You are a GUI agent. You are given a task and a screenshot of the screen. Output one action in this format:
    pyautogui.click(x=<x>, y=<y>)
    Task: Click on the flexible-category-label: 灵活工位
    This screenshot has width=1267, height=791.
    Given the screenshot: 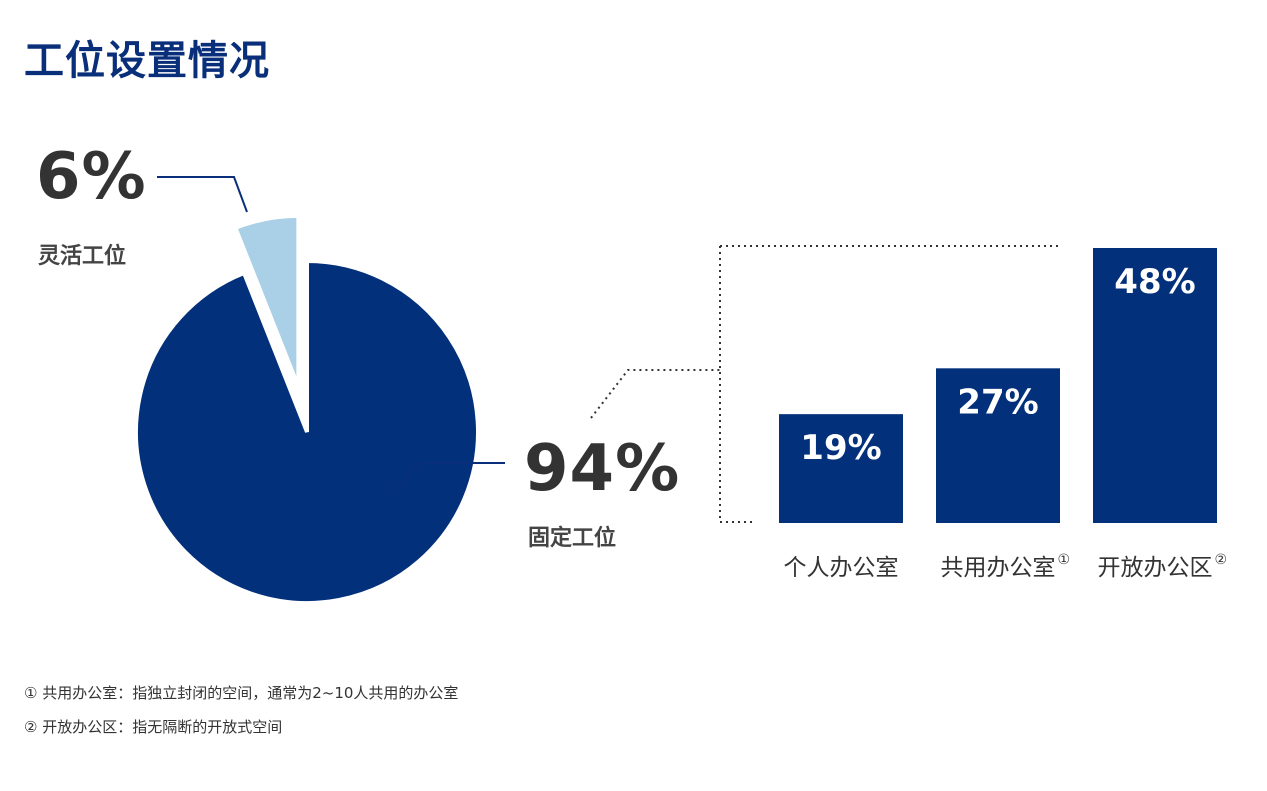 What is the action you would take?
    pyautogui.click(x=82, y=256)
    